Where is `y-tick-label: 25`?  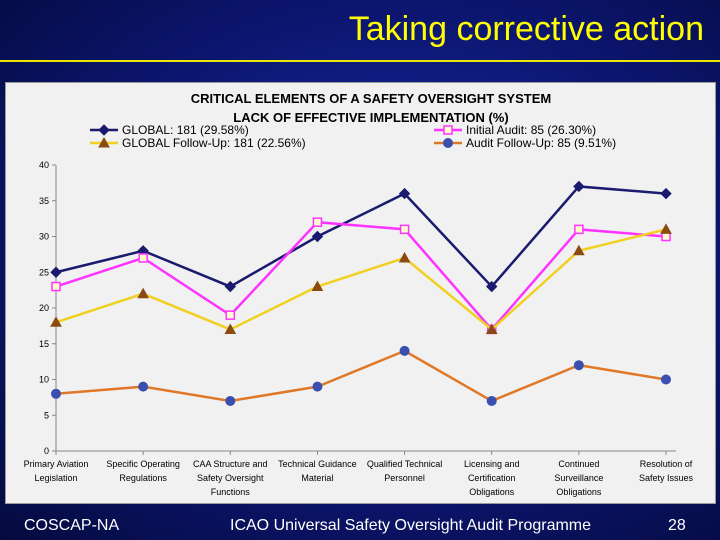 y-tick-label: 25 is located at coordinates (44, 272).